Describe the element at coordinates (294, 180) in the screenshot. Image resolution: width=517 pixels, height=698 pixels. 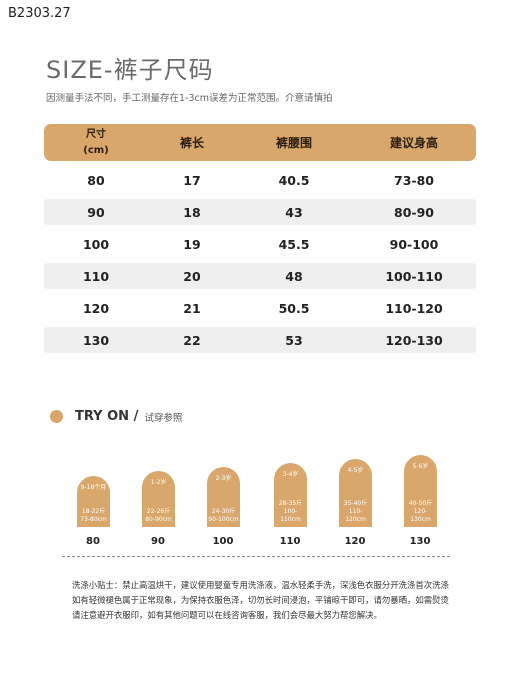
I see `cell-waist: 40.5` at that location.